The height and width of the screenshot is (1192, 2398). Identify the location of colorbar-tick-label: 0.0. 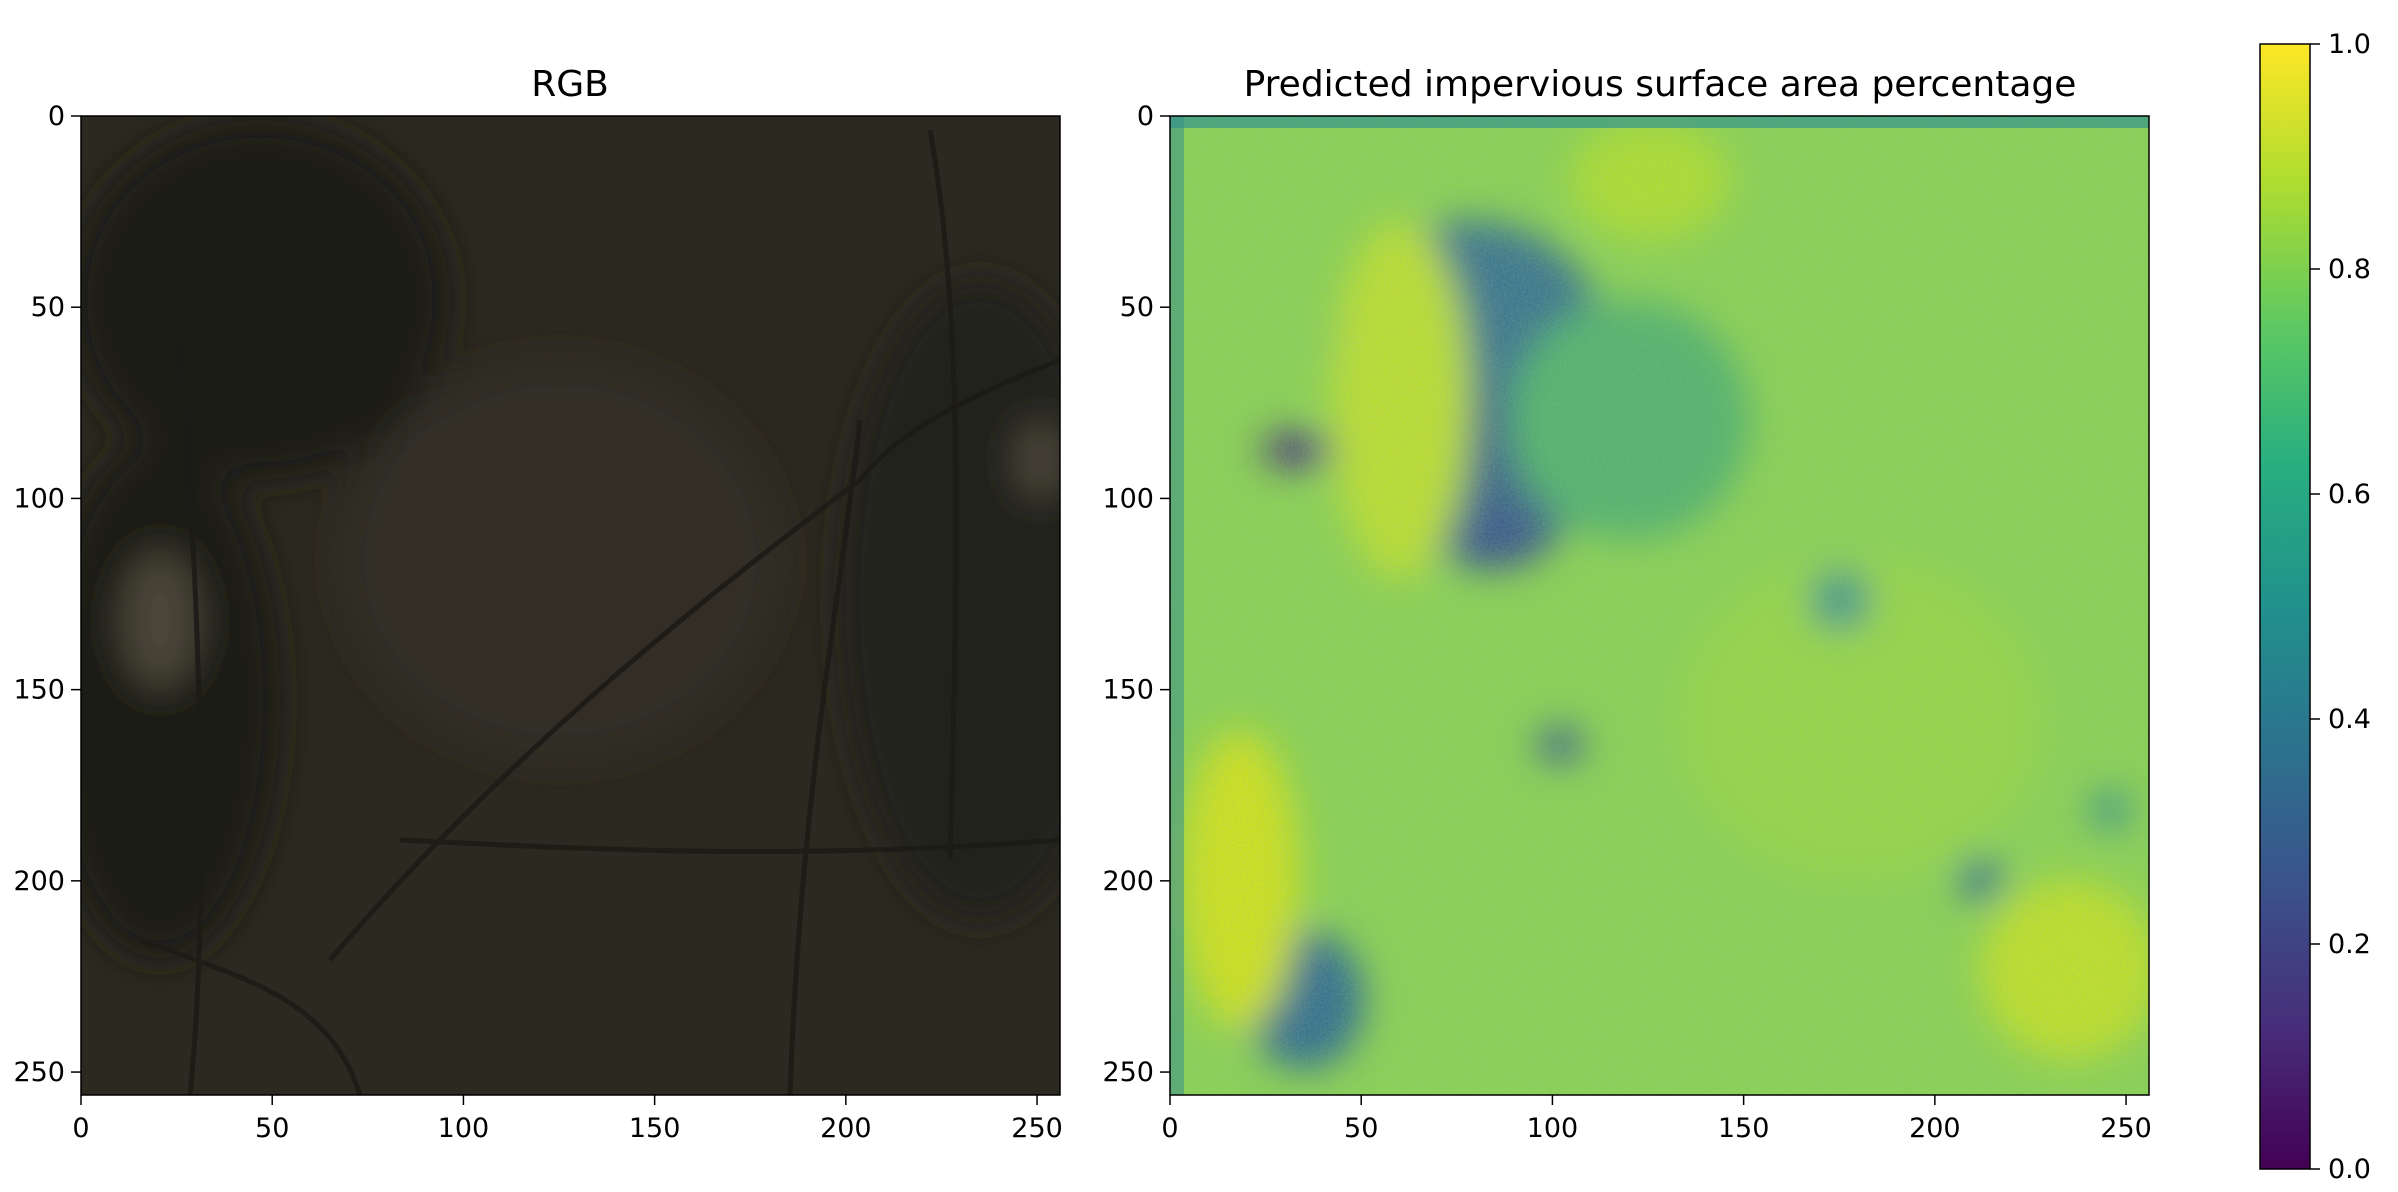
(2349, 1169).